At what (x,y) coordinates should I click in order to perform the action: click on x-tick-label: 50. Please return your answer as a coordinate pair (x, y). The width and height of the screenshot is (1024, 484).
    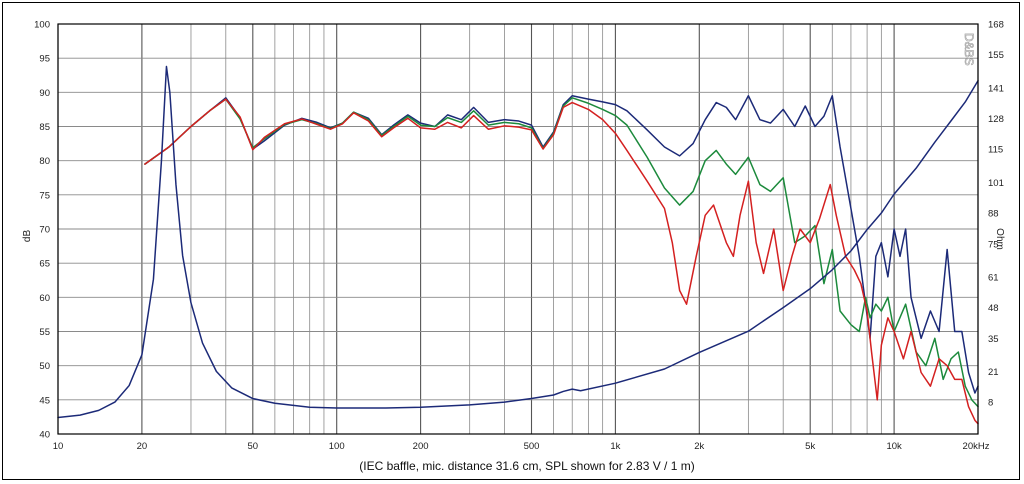
    Looking at the image, I should click on (253, 446).